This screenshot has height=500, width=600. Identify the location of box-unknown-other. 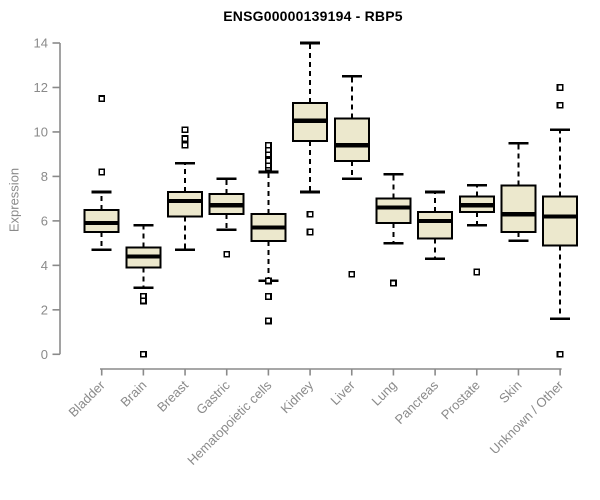
(560, 221).